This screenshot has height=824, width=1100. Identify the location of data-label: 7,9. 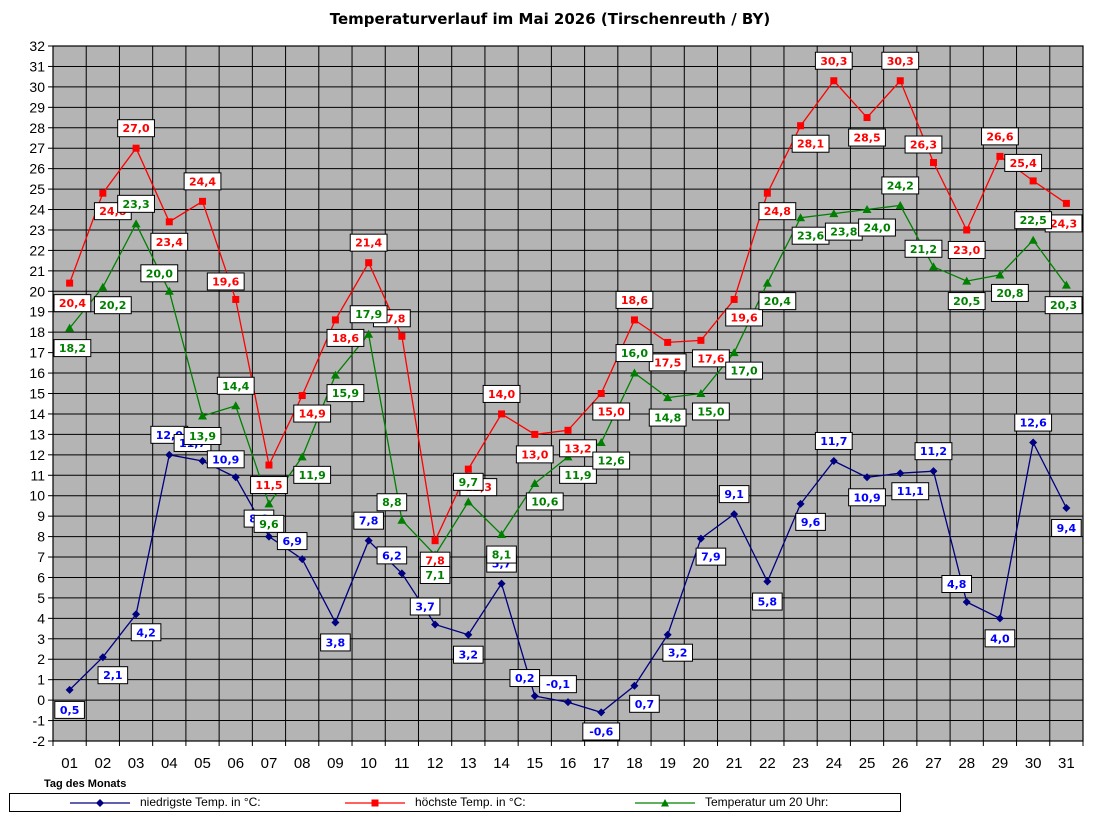
(711, 556).